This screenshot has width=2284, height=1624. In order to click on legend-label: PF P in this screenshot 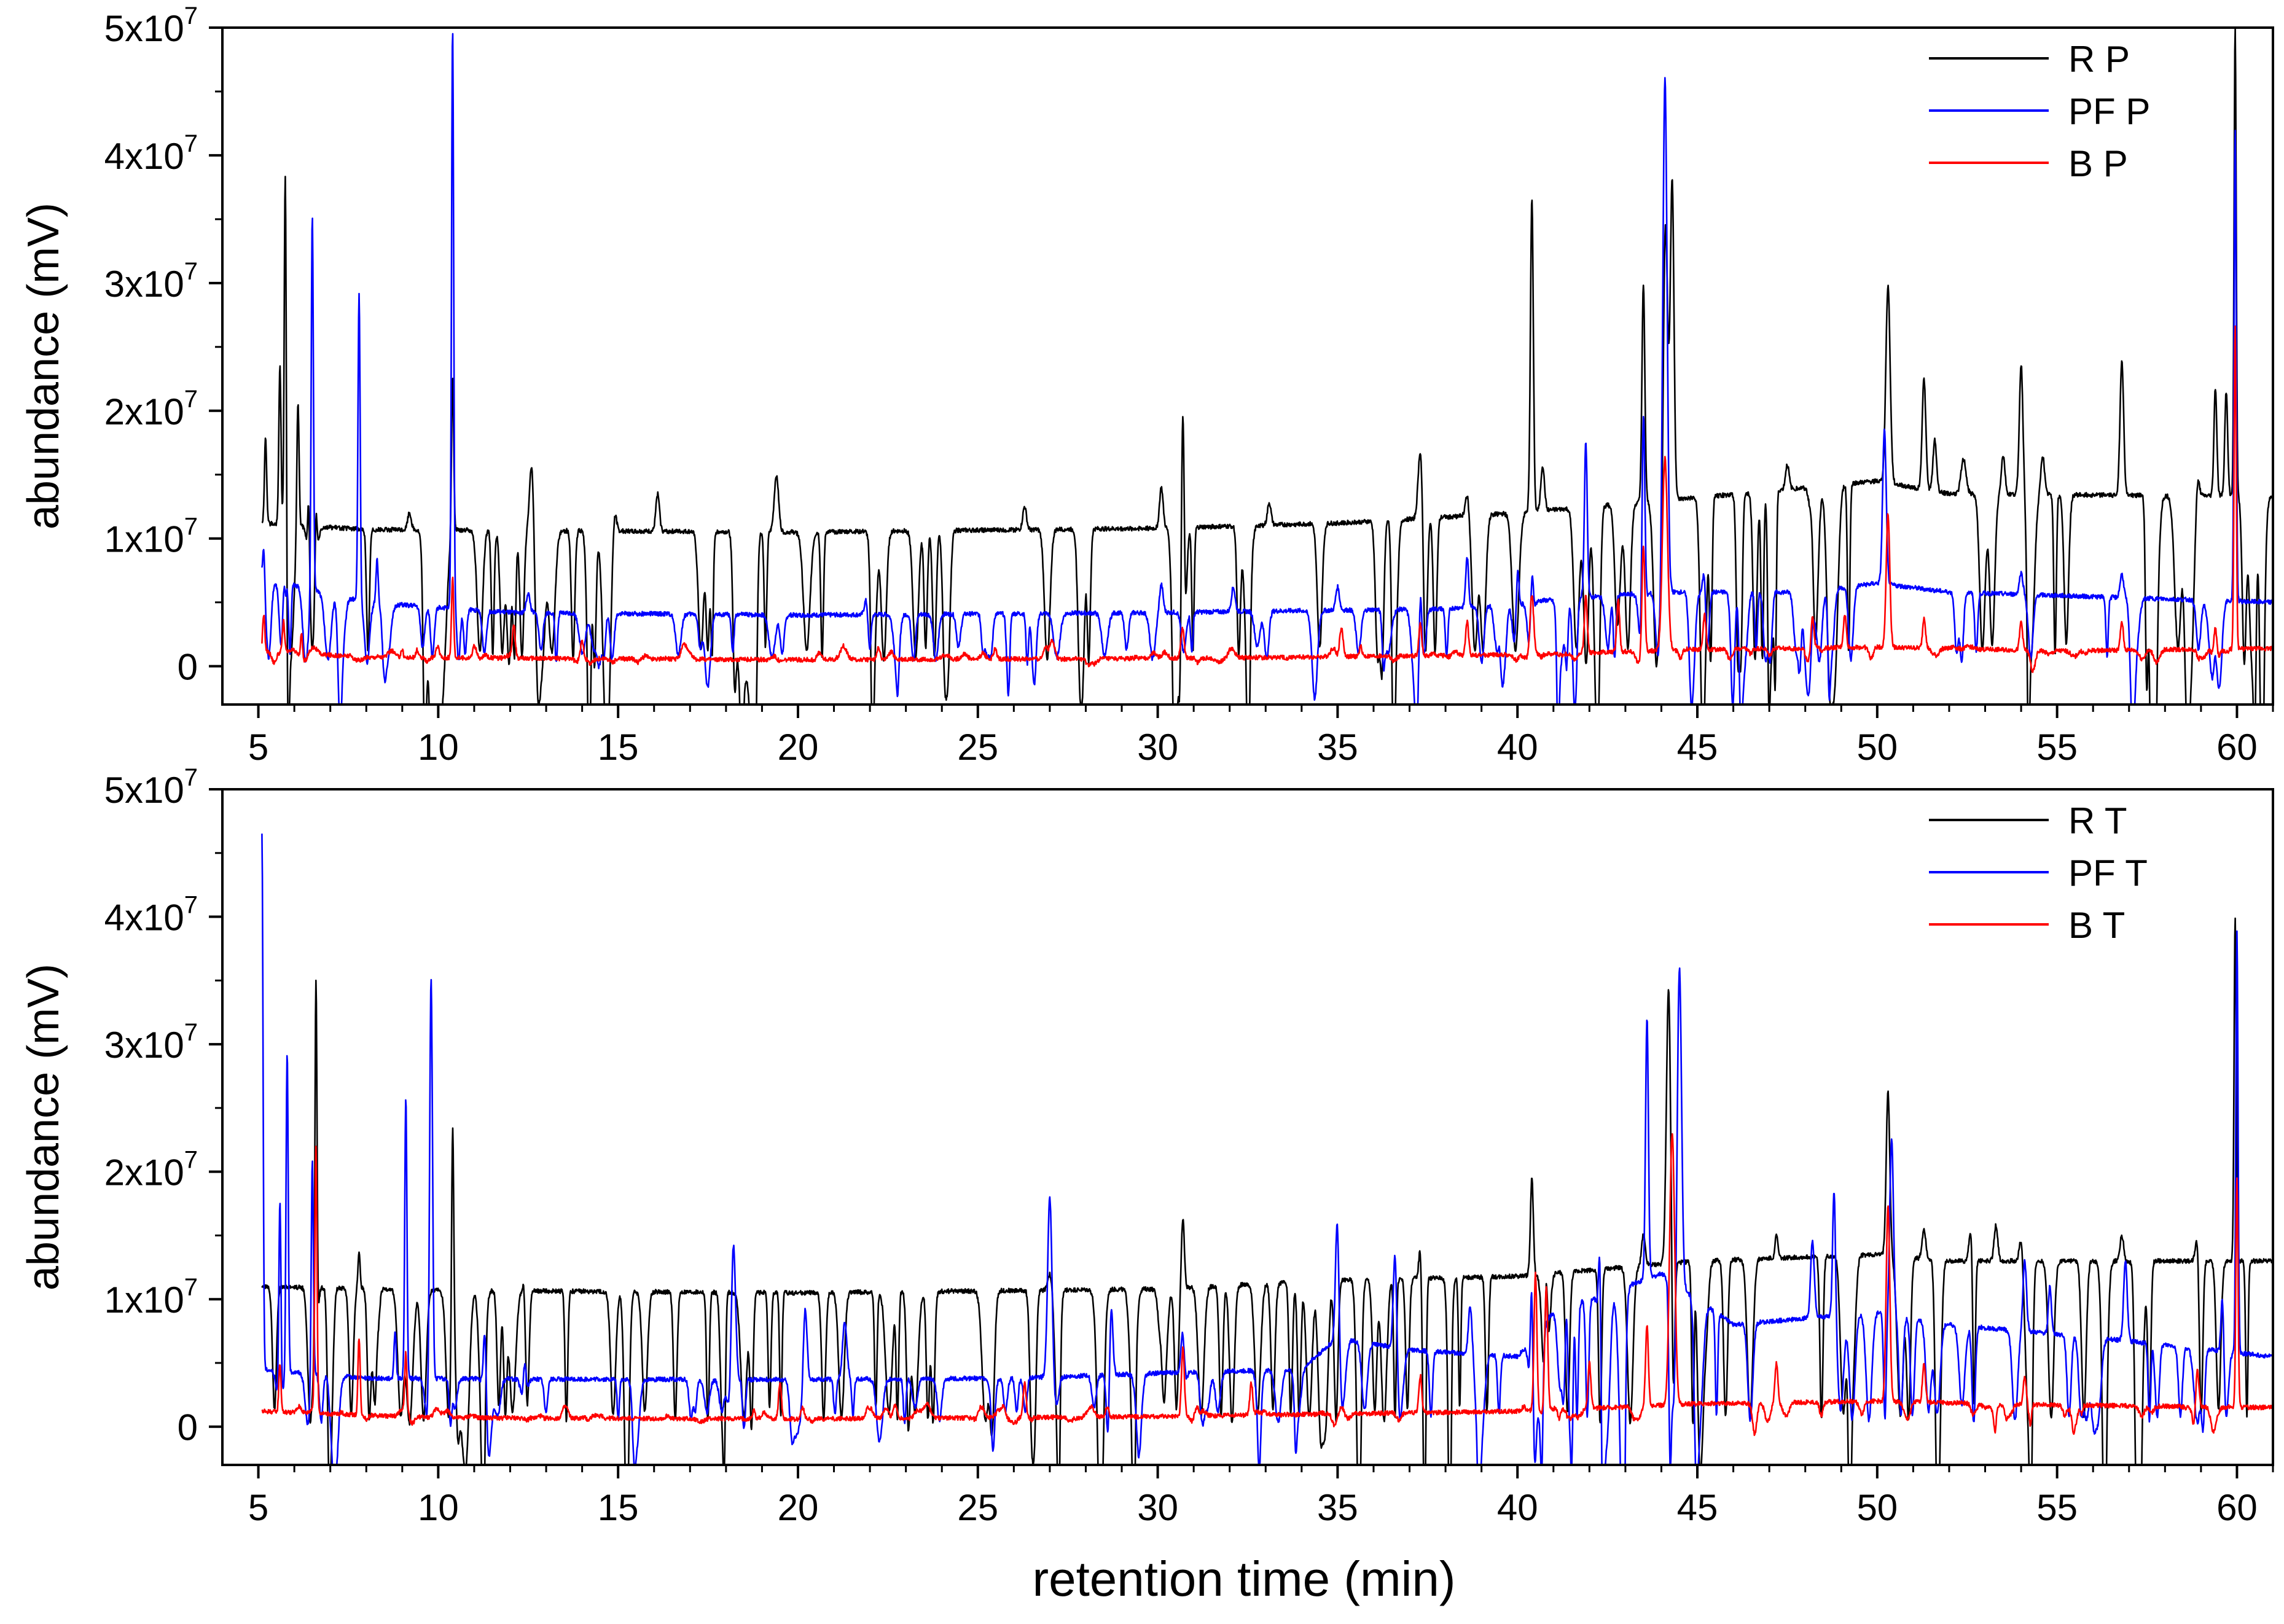, I will do `click(2109, 111)`.